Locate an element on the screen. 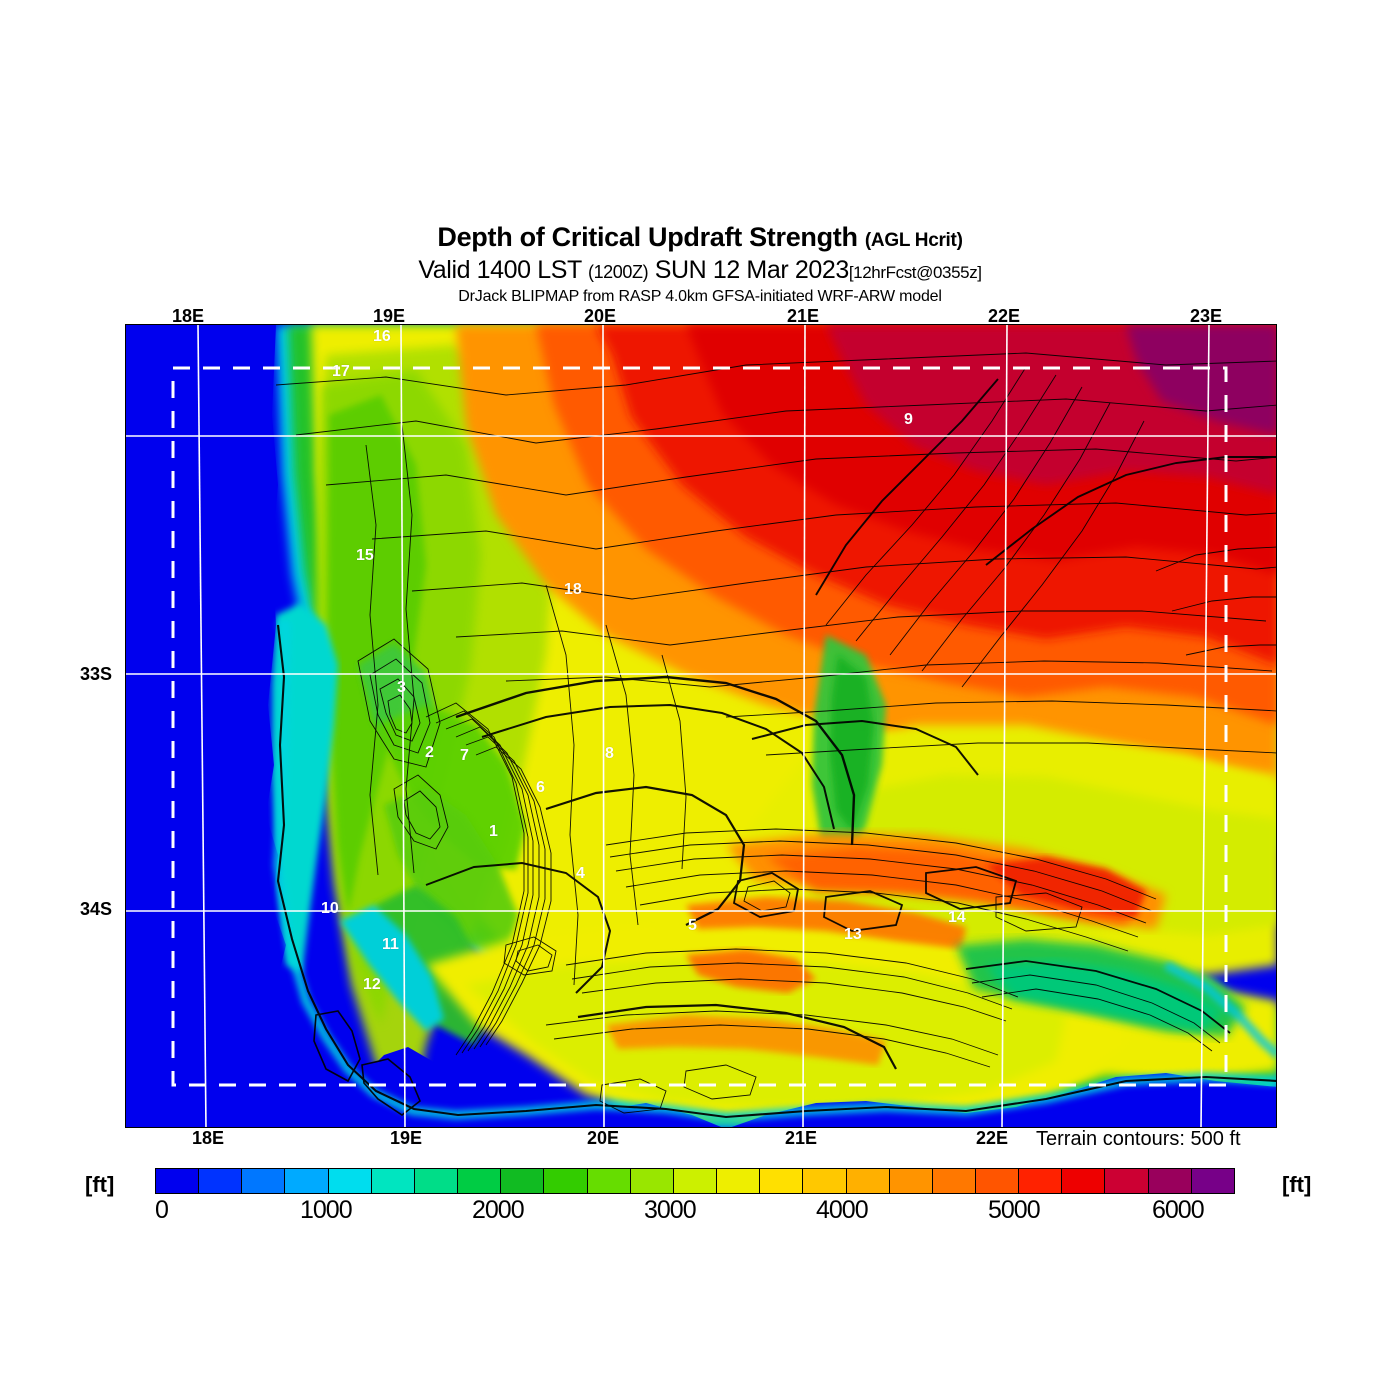 The width and height of the screenshot is (1400, 1400). colorbar-tick-4000: 4000 is located at coordinates (842, 1210).